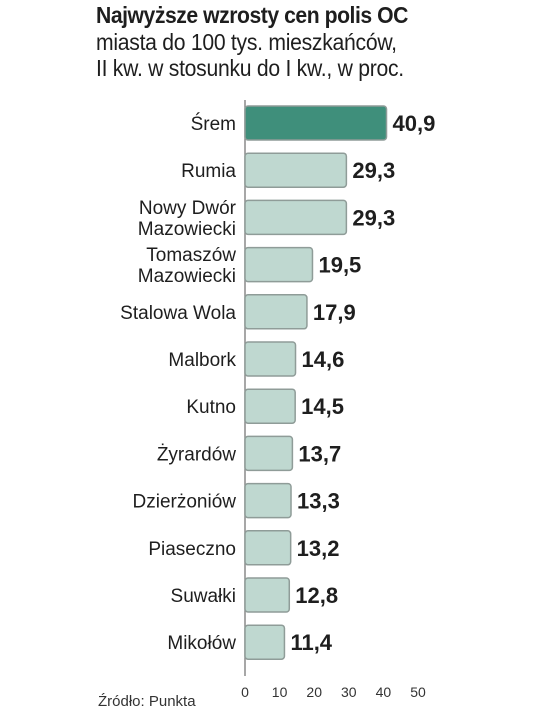 The width and height of the screenshot is (536, 715). Describe the element at coordinates (211, 407) in the screenshot. I see `category-label-7: Kutno` at that location.